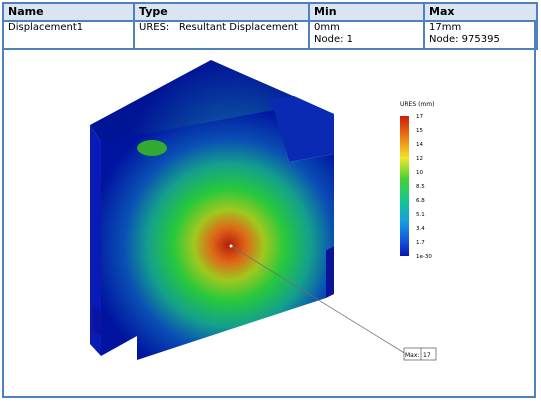  Describe the element at coordinates (419, 145) in the screenshot. I see `legend-tick-label: 14` at that location.